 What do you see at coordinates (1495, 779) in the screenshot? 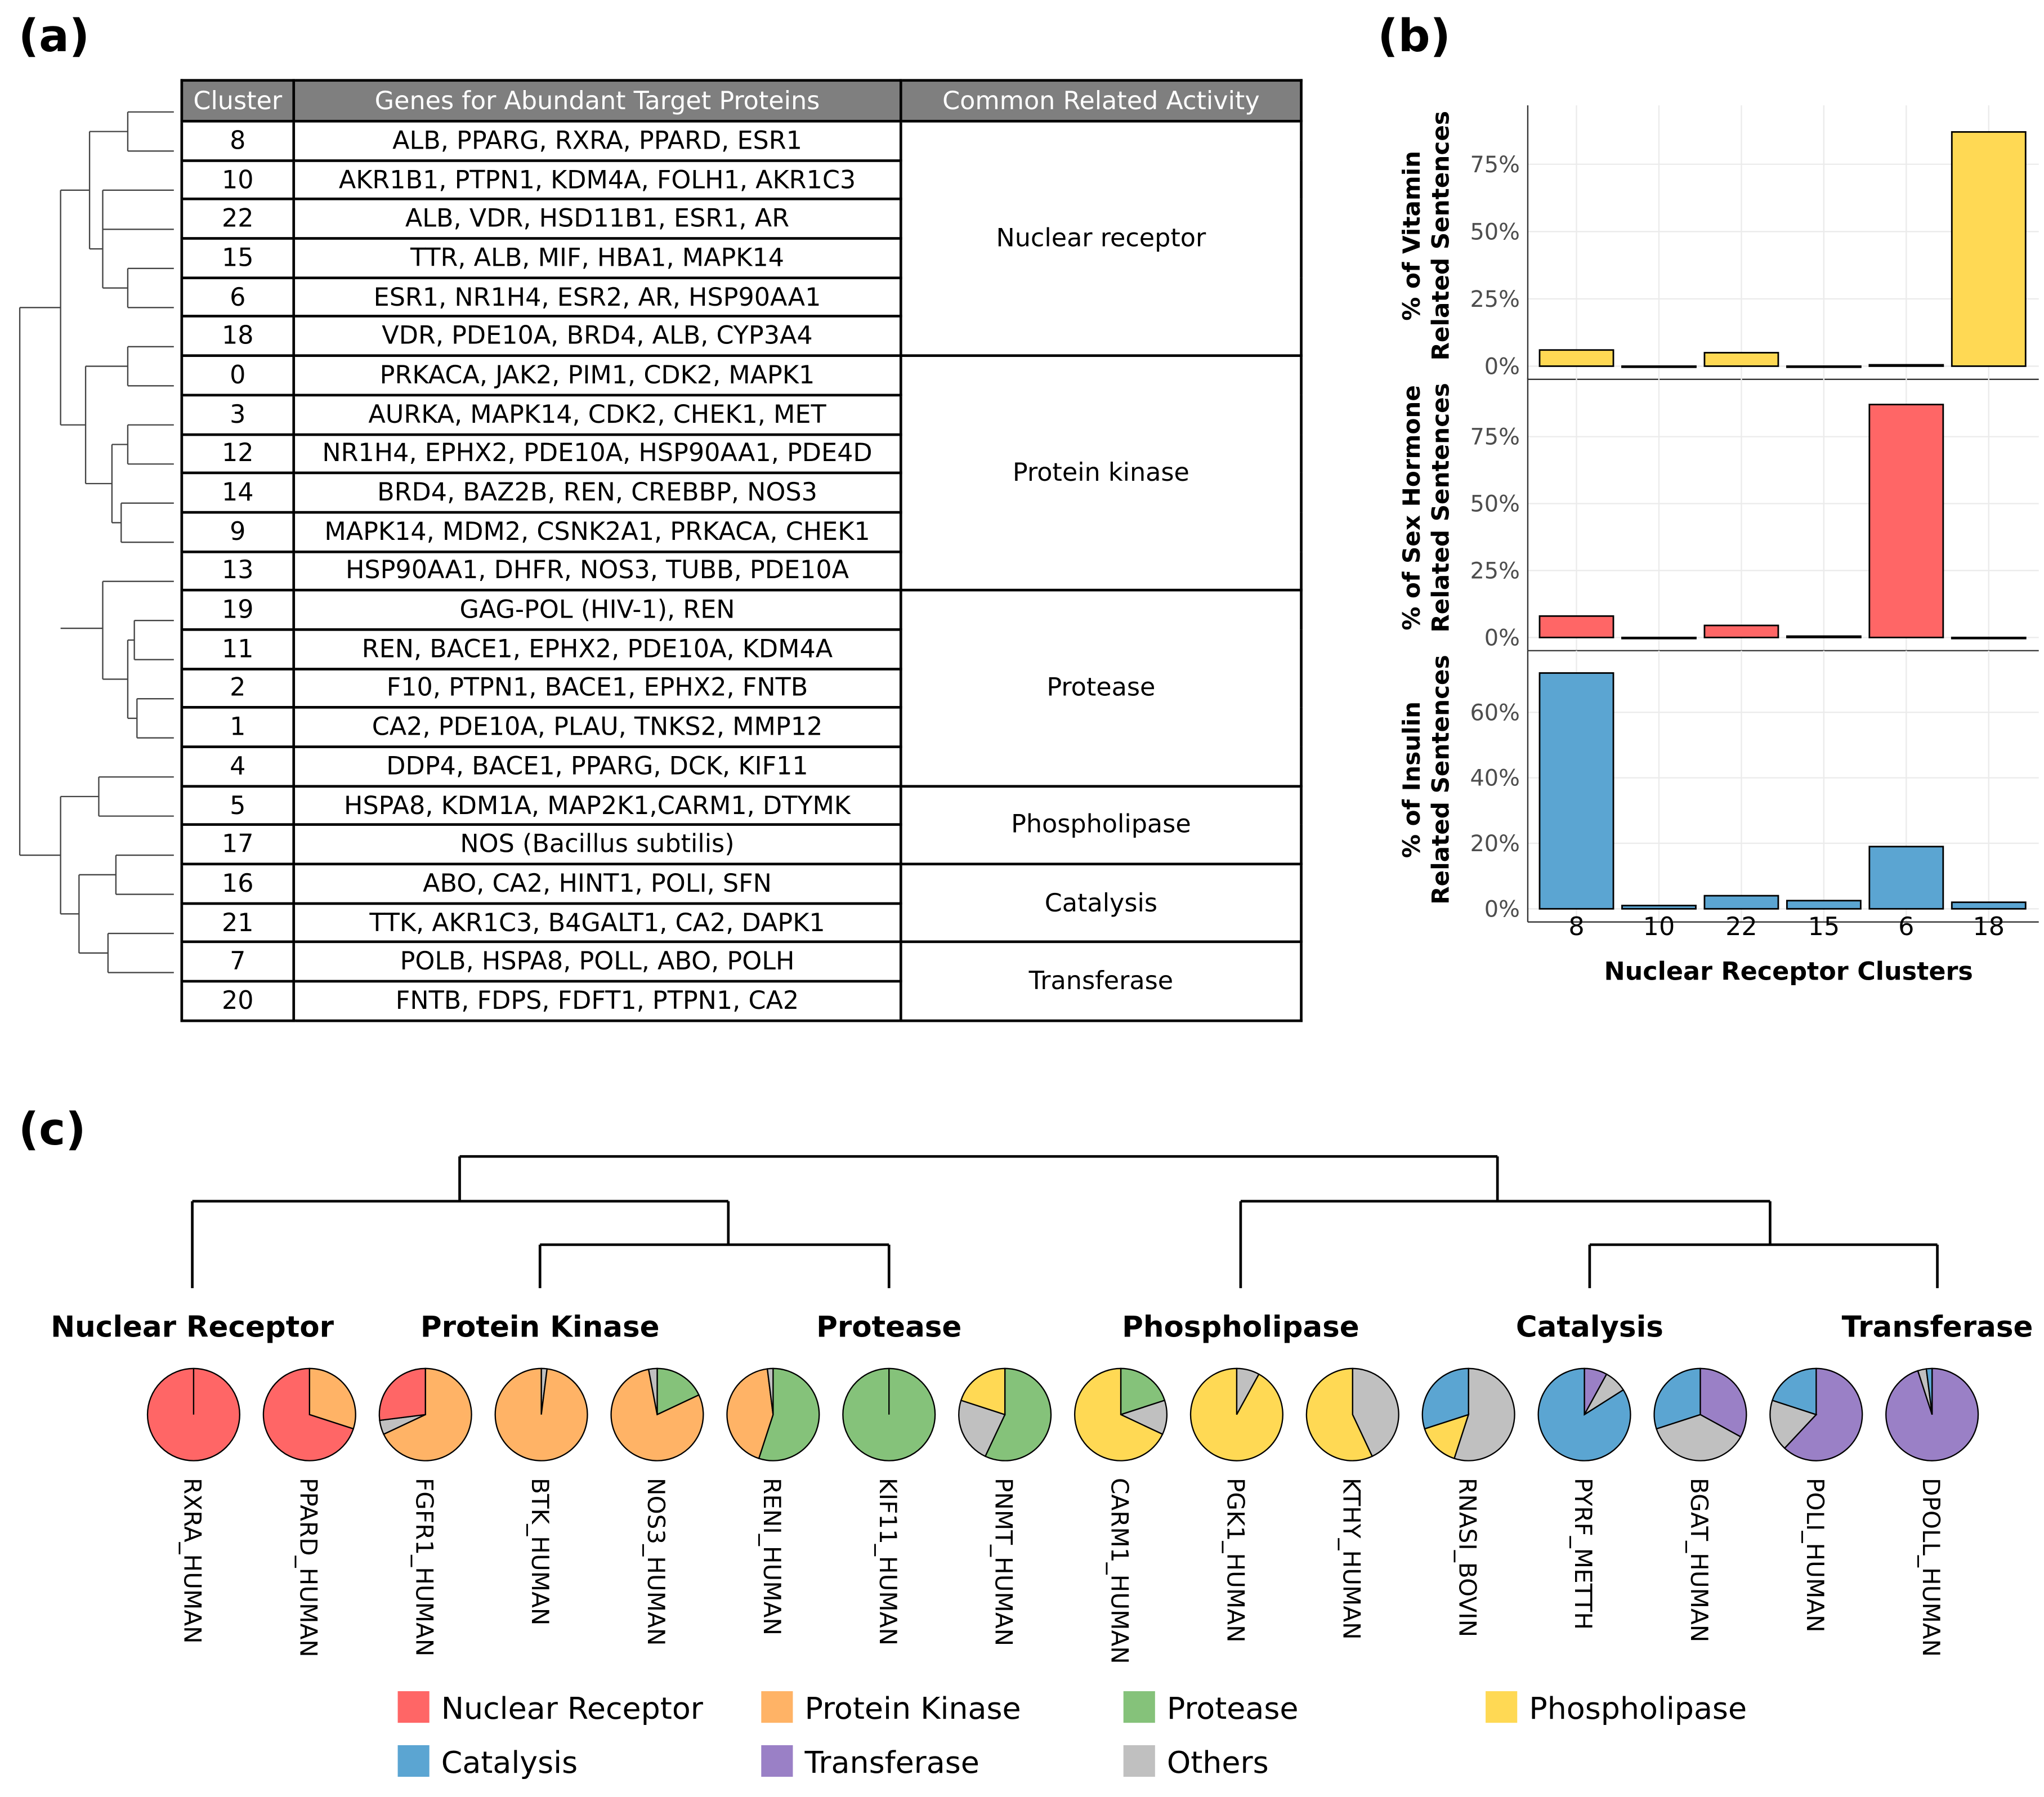
I see `y-tick-label: 40%` at bounding box center [1495, 779].